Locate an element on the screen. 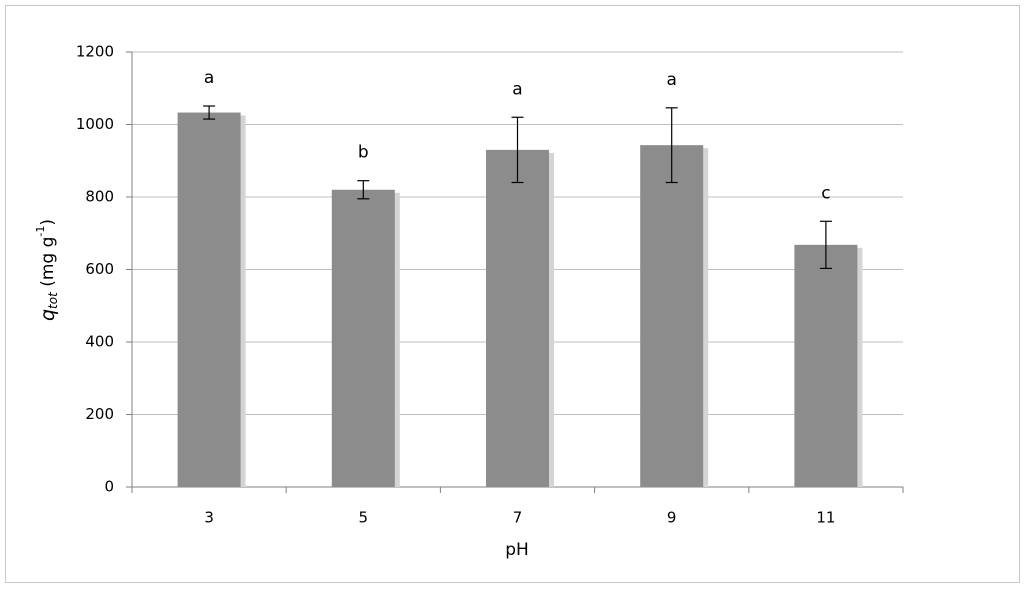 The height and width of the screenshot is (589, 1024). y-title-close: ) is located at coordinates (48, 222).